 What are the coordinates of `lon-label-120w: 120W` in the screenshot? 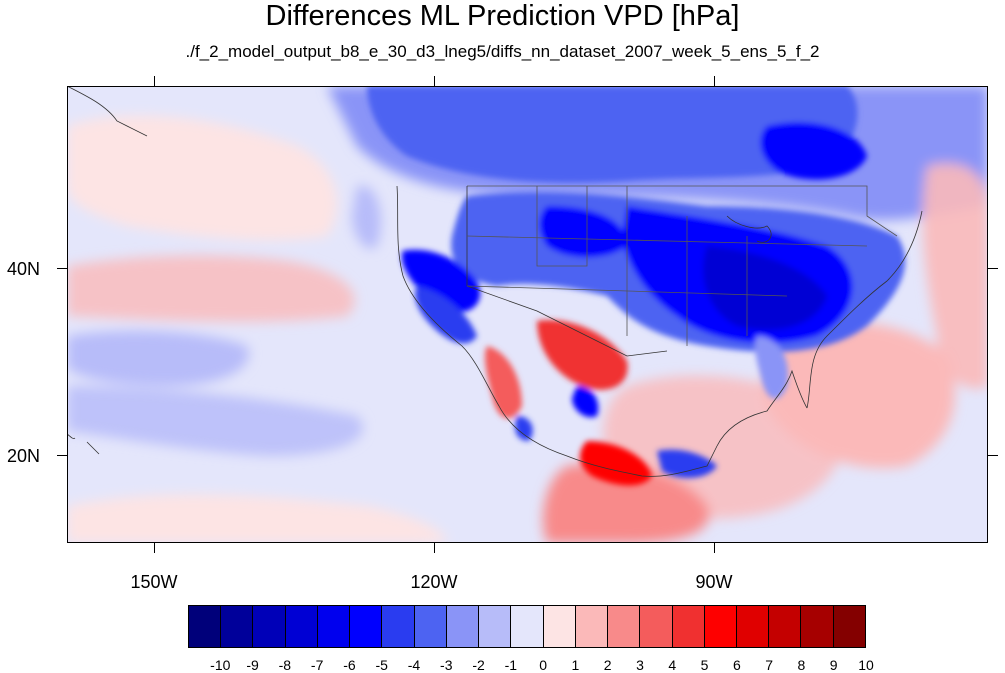 It's located at (434, 582).